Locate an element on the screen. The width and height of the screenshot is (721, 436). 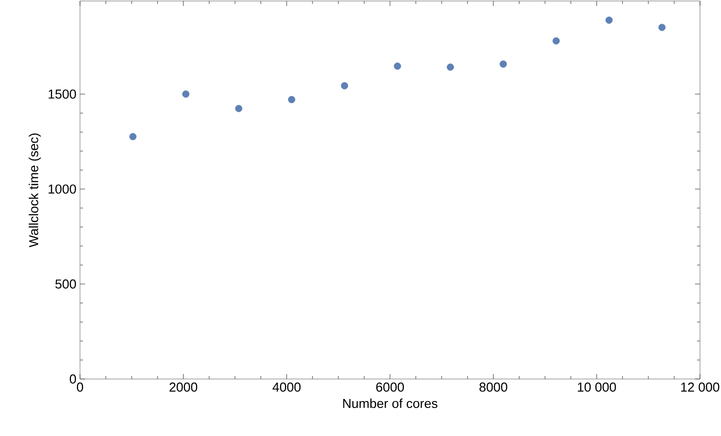
y-axis-title: Wallclock time (sec) is located at coordinates (34, 190).